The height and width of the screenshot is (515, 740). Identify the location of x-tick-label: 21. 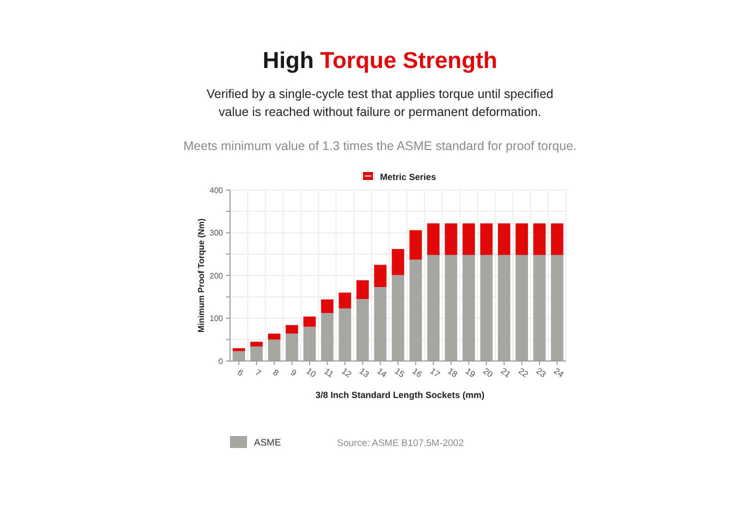
(506, 373).